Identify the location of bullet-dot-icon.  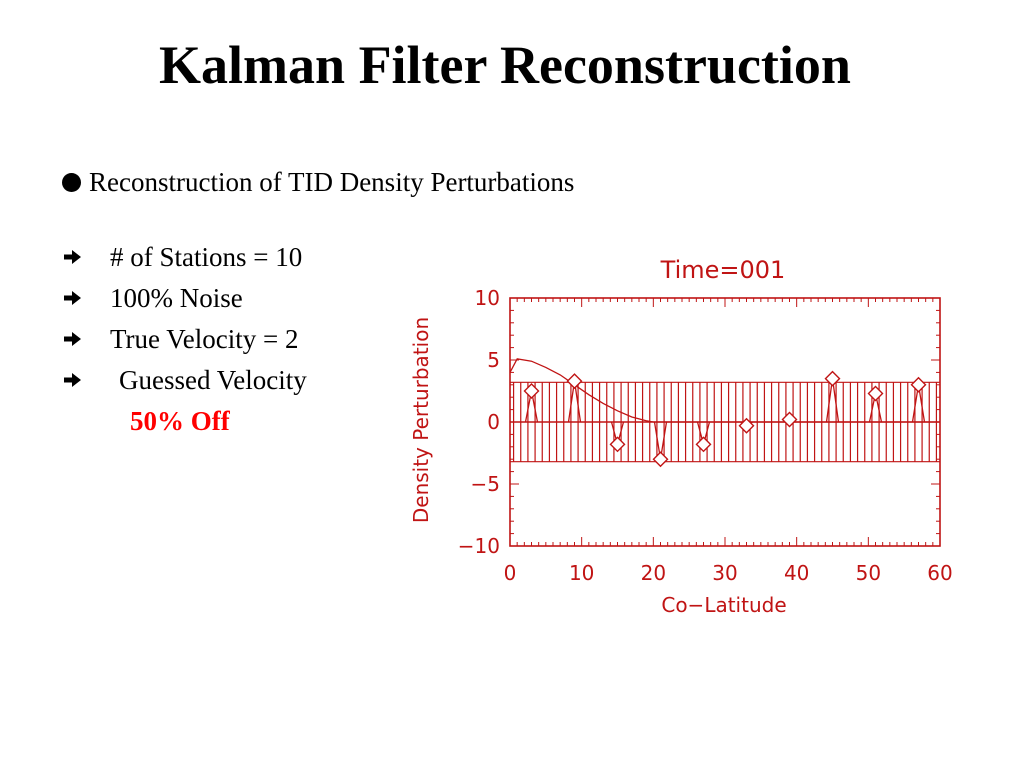
(71, 182).